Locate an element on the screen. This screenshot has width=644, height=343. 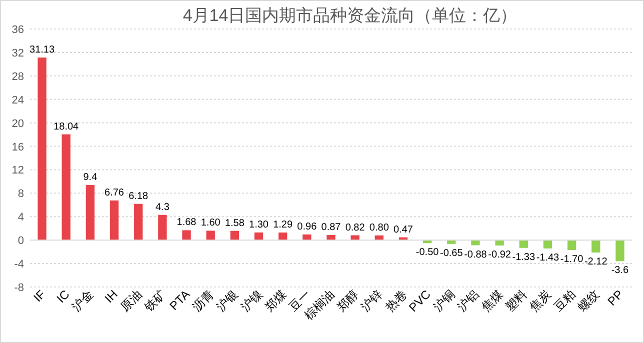
data-label: -0.88 is located at coordinates (476, 254).